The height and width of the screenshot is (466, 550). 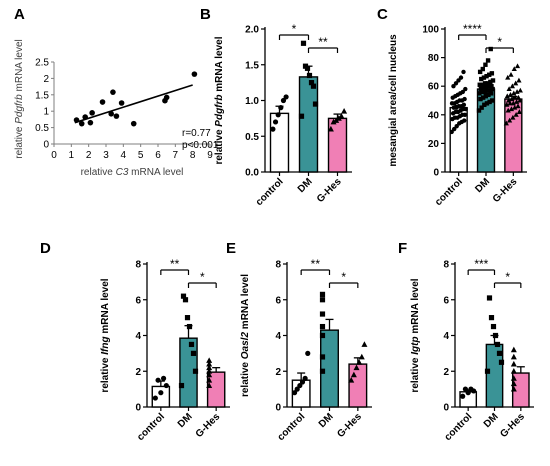 What do you see at coordinates (219, 146) in the screenshot?
I see `y-axis-title-b-part-0: relative` at bounding box center [219, 146].